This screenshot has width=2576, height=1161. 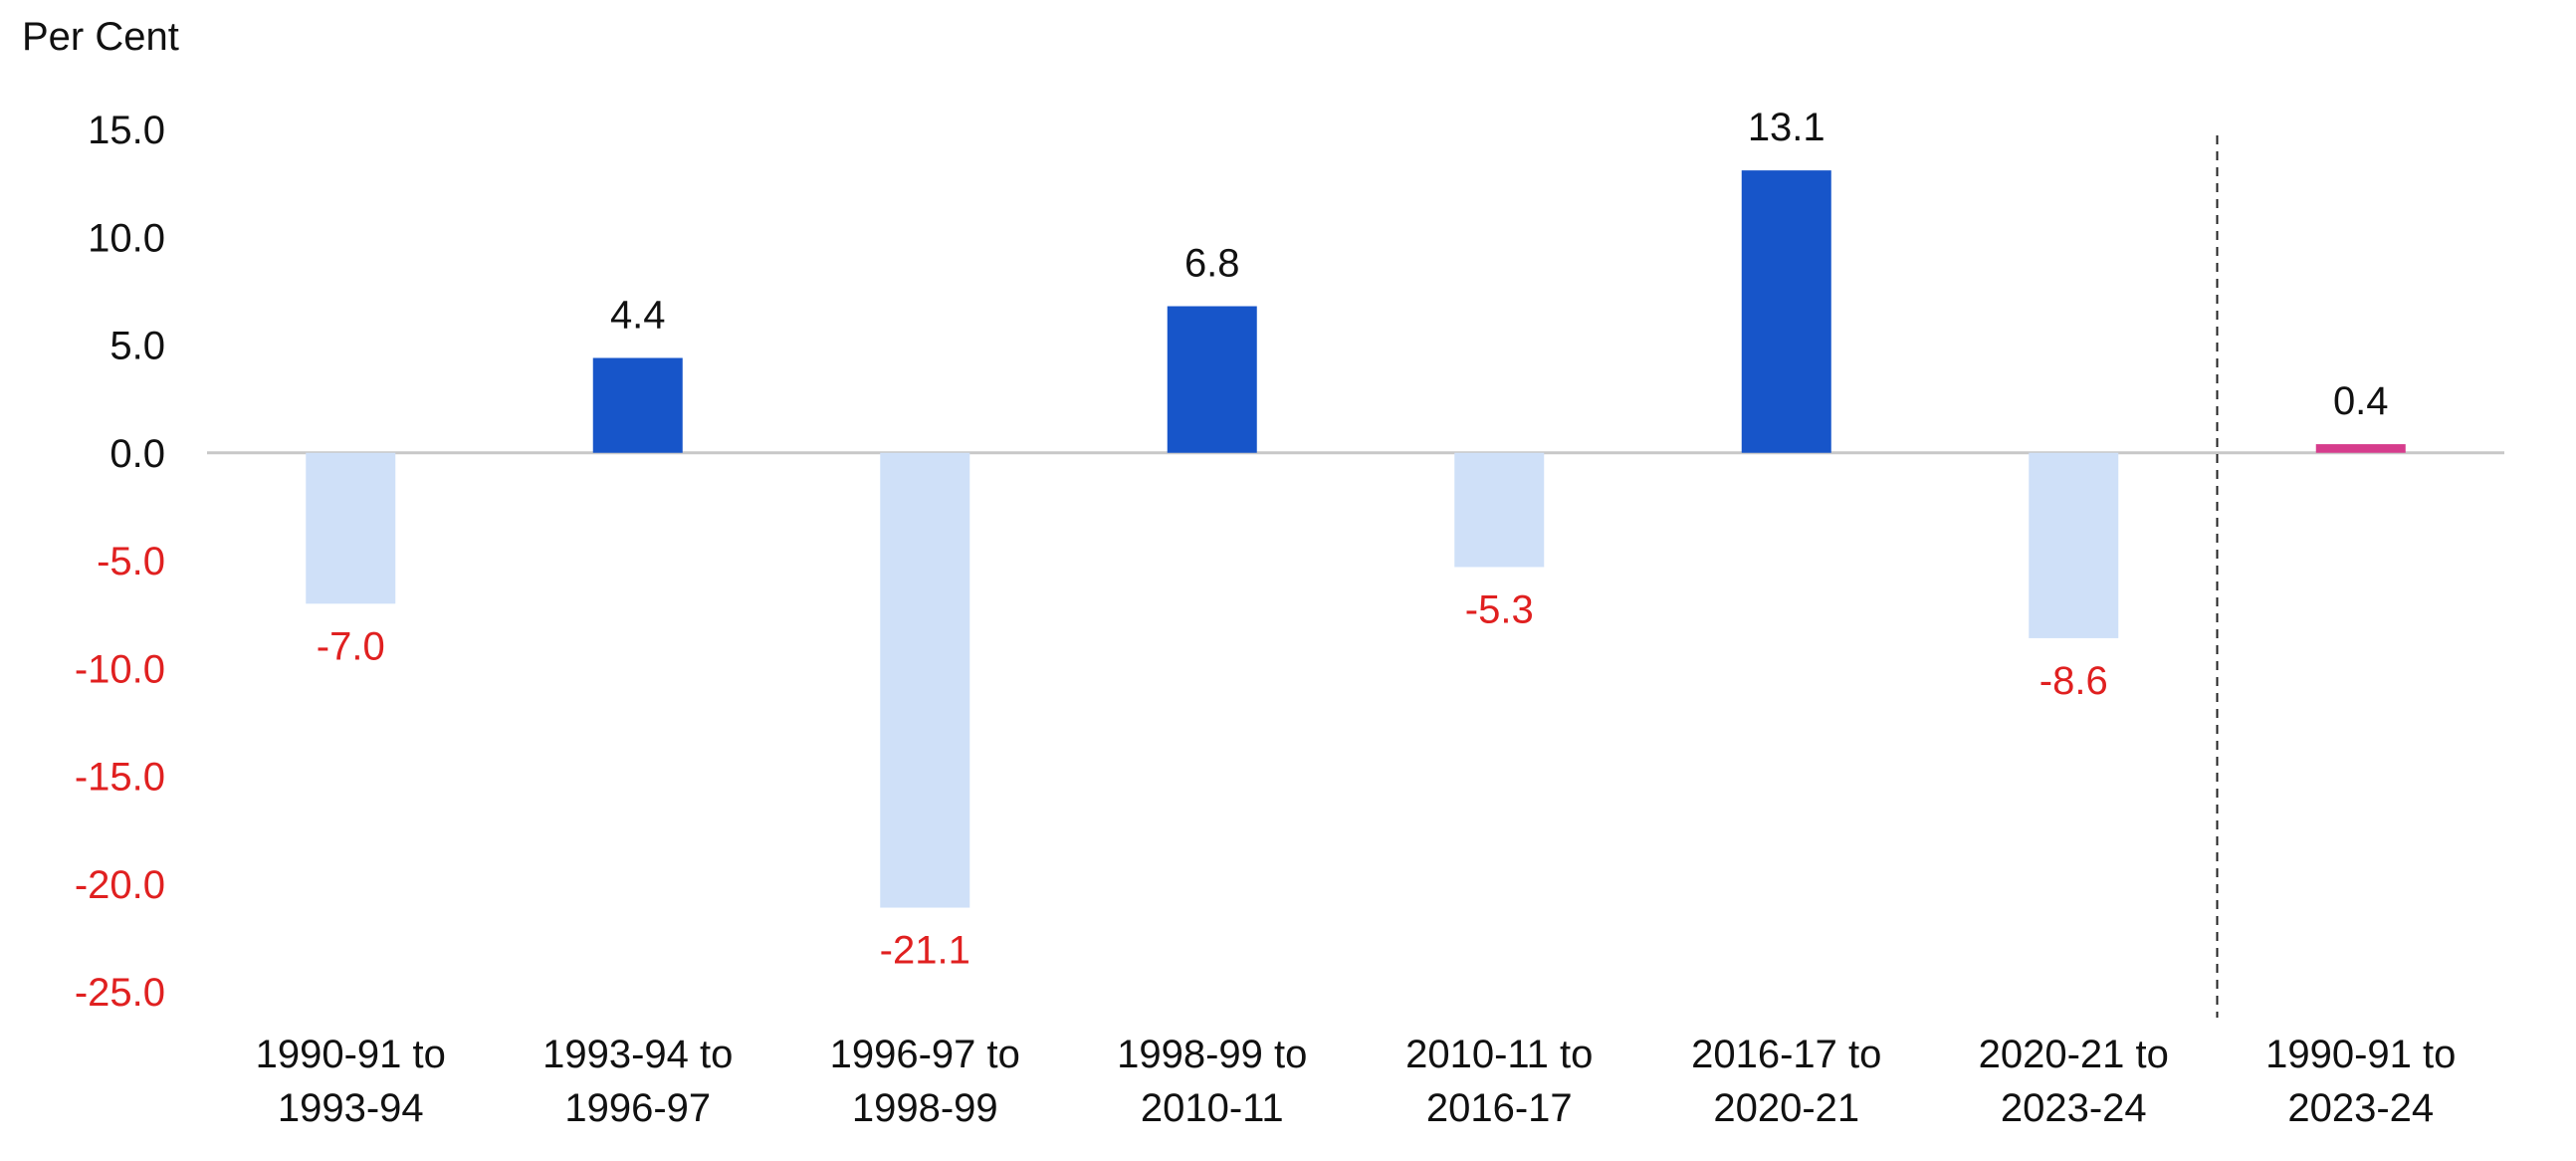 What do you see at coordinates (126, 238) in the screenshot?
I see `y-tick-label: 10.0` at bounding box center [126, 238].